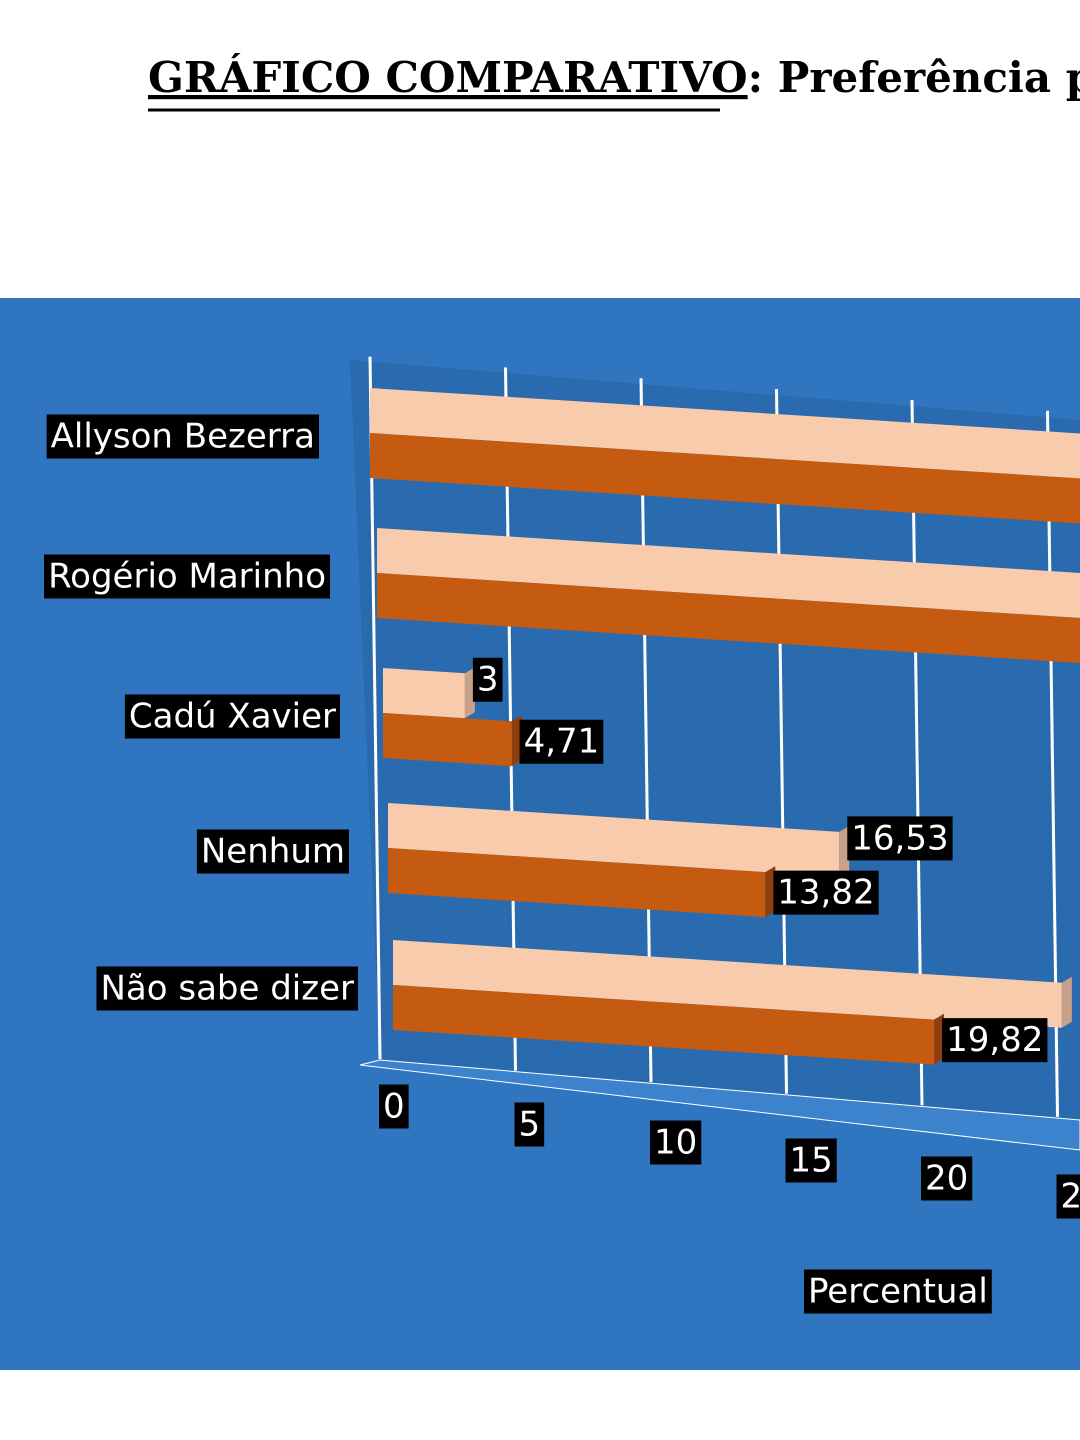 The width and height of the screenshot is (1080, 1440). Describe the element at coordinates (914, 77) in the screenshot. I see `title-rest: : Preferência pa` at that location.